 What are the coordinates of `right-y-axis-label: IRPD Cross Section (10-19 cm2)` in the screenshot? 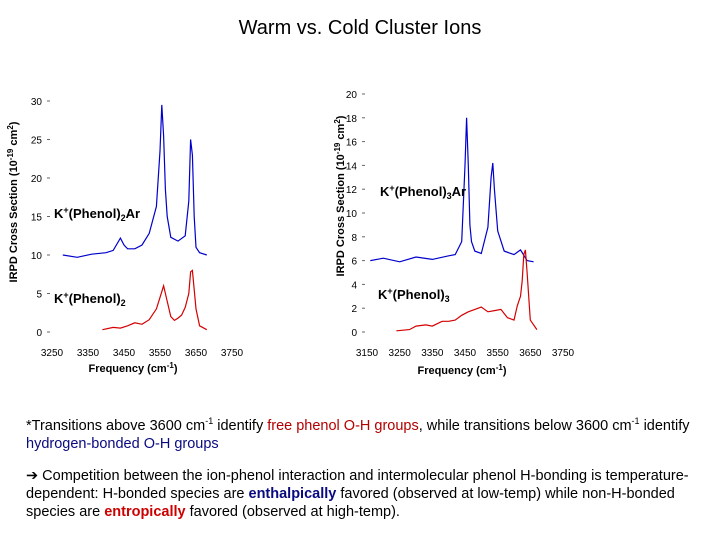 It's located at (340, 195).